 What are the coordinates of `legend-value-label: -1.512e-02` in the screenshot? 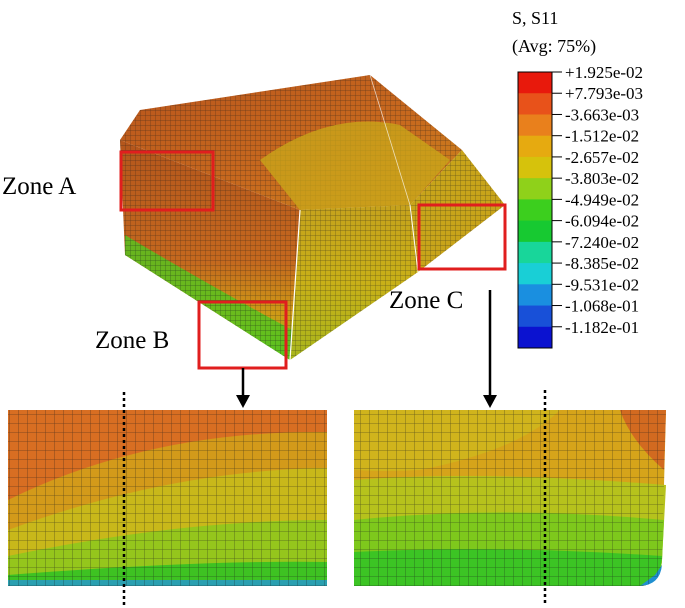 It's located at (602, 136).